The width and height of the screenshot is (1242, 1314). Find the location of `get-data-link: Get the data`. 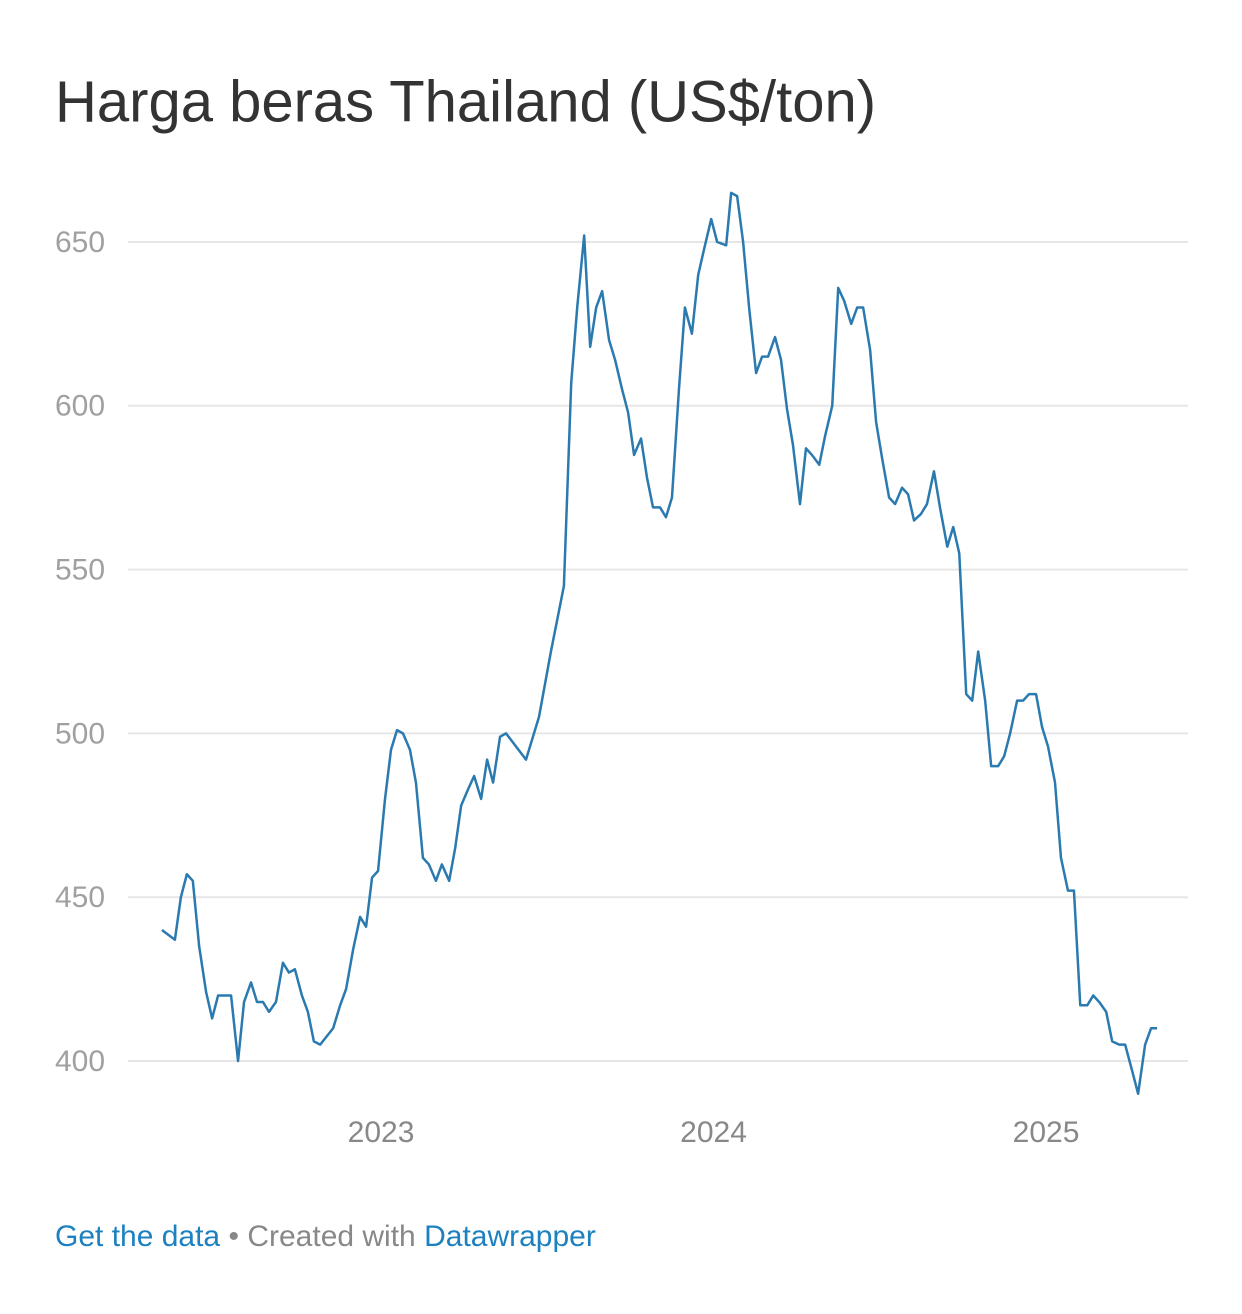

get-data-link: Get the data is located at coordinates (138, 1236).